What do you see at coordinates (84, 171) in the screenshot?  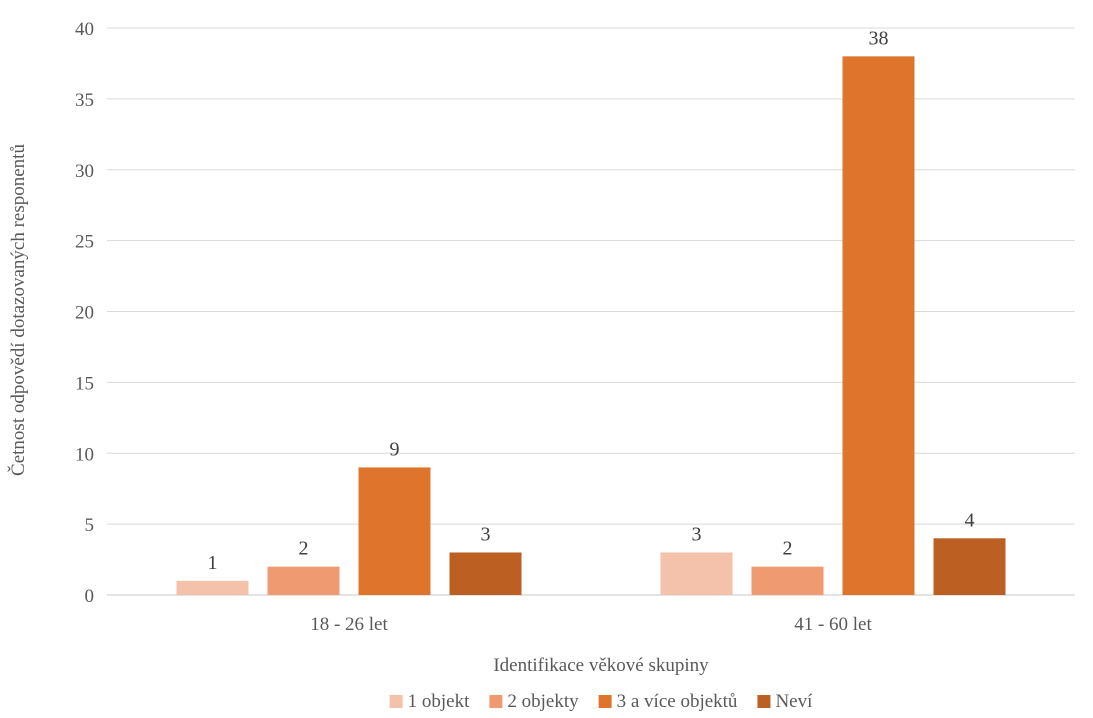 I see `y-tick-label: 30` at bounding box center [84, 171].